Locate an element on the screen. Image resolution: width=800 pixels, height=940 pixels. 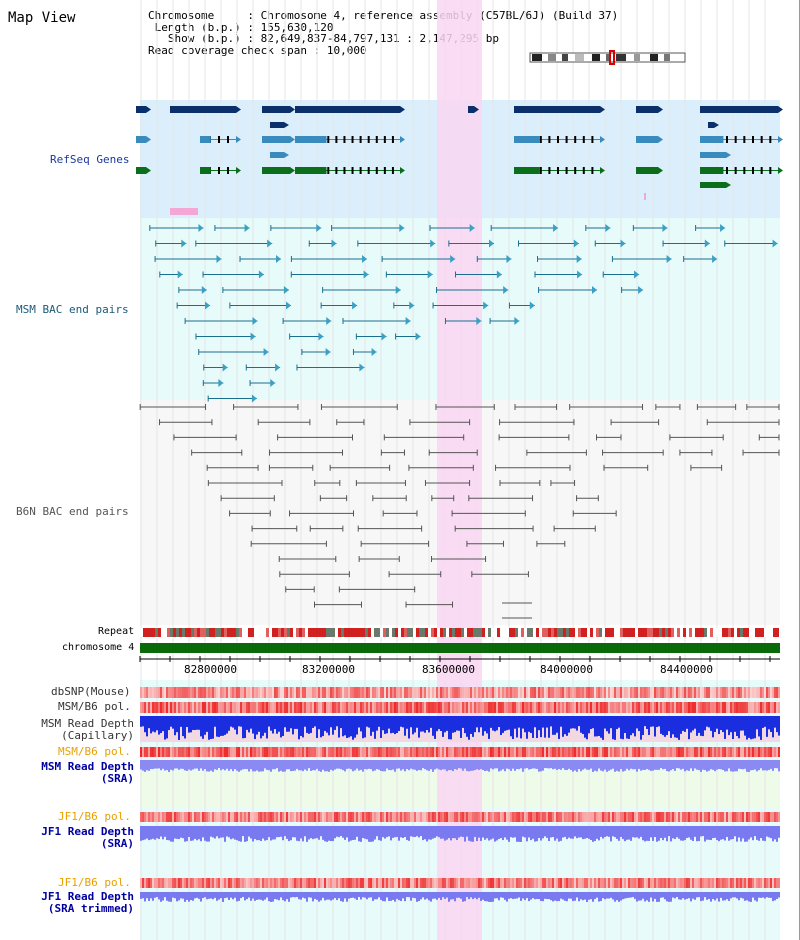
b6n-bac-track-label: B6N BAC end pairs is located at coordinates (72, 511).